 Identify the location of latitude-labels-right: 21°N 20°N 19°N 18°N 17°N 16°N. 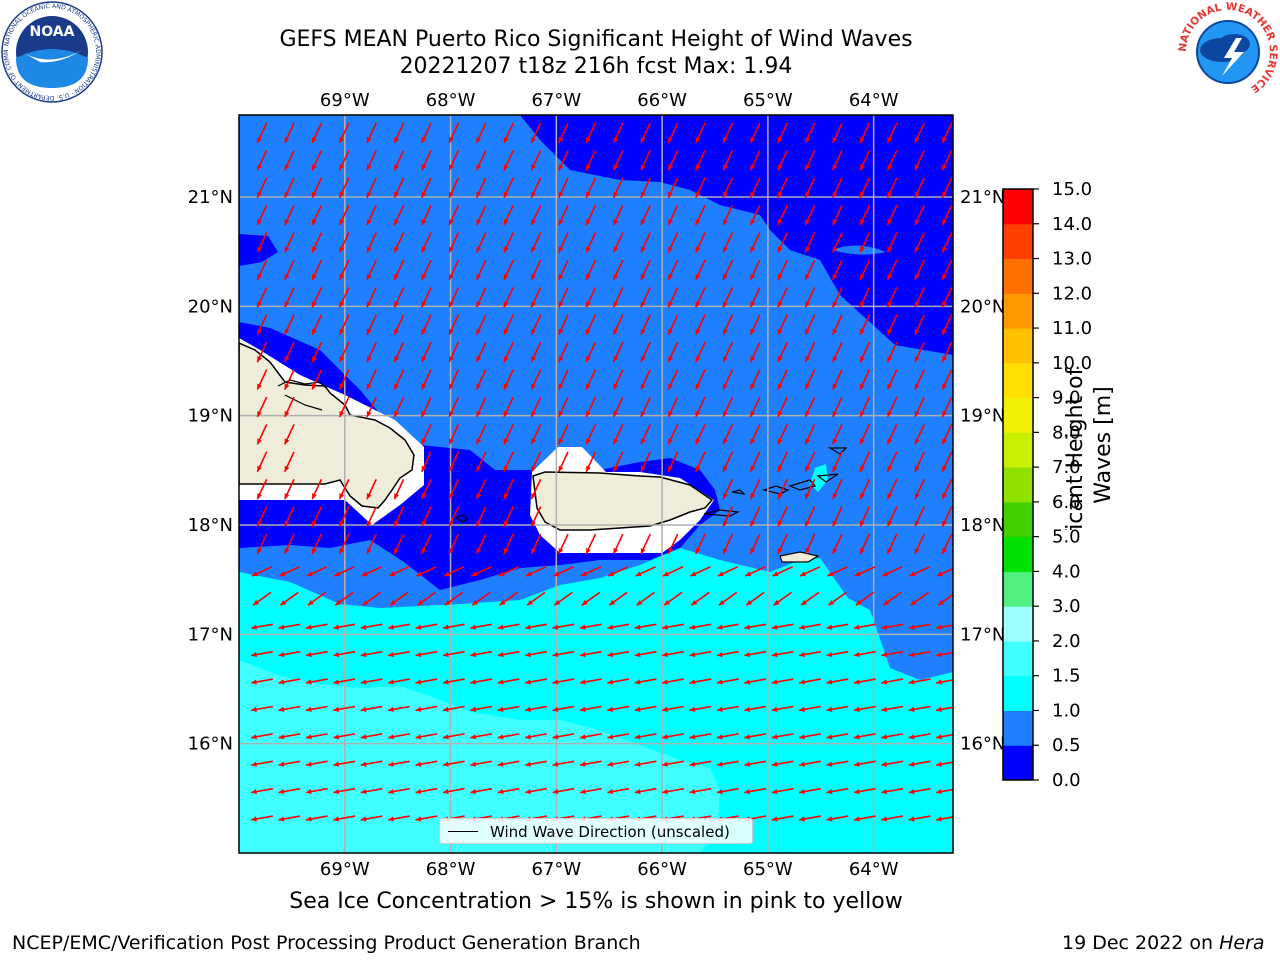
(982, 471).